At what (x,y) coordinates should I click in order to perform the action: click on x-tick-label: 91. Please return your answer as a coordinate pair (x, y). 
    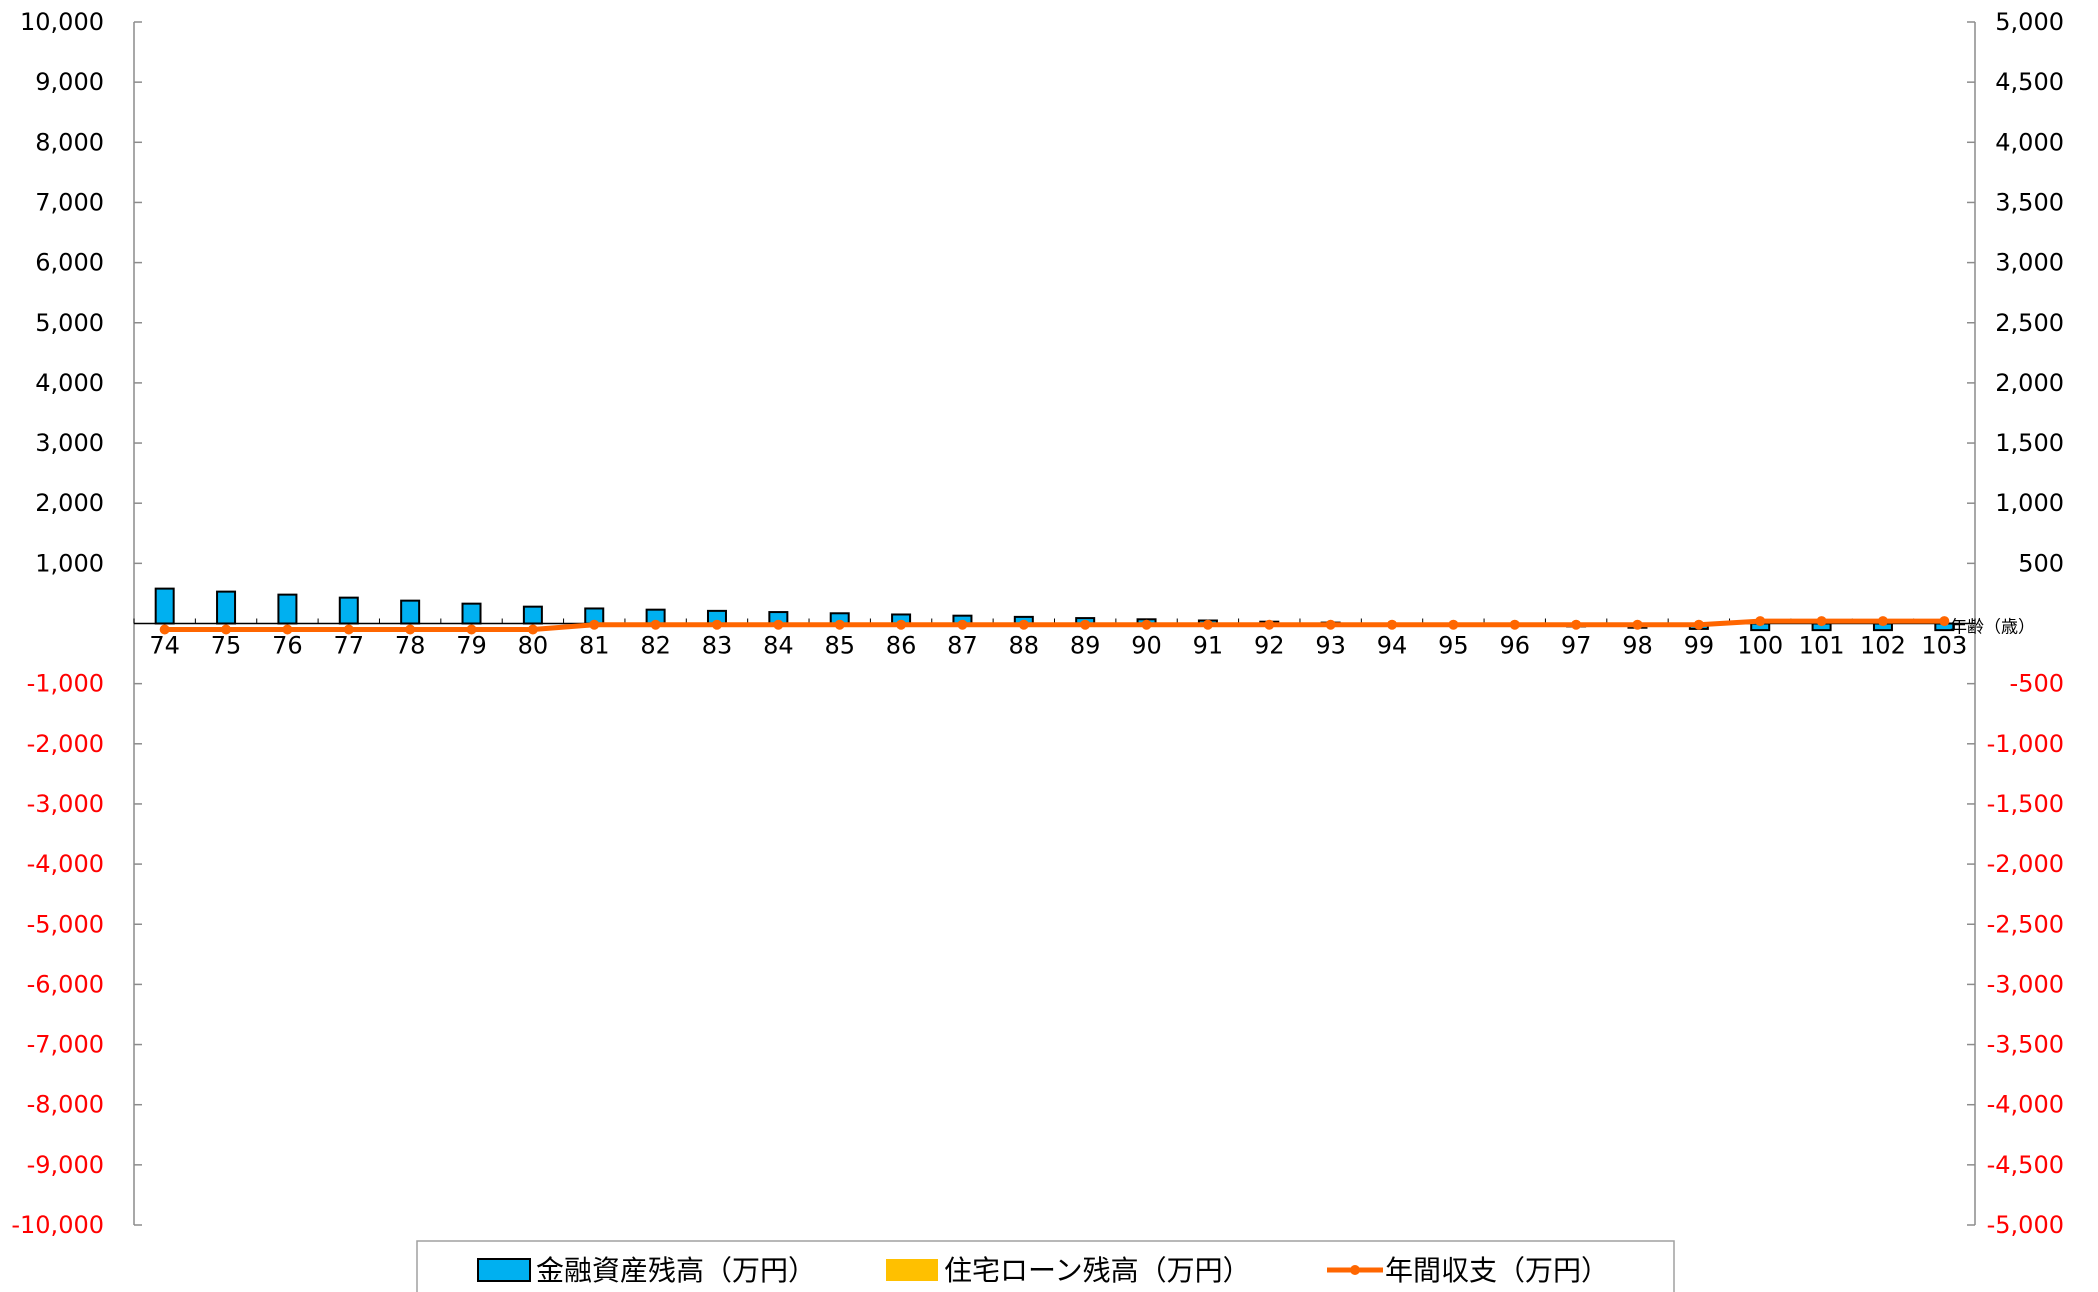
    Looking at the image, I should click on (1208, 646).